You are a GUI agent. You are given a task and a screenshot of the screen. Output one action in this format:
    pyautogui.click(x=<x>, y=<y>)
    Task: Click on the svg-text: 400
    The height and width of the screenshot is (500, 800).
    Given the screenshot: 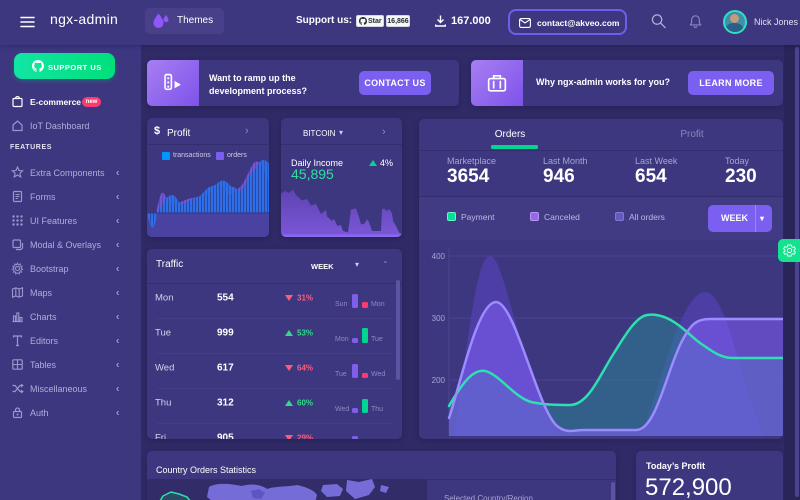 What is the action you would take?
    pyautogui.click(x=439, y=256)
    